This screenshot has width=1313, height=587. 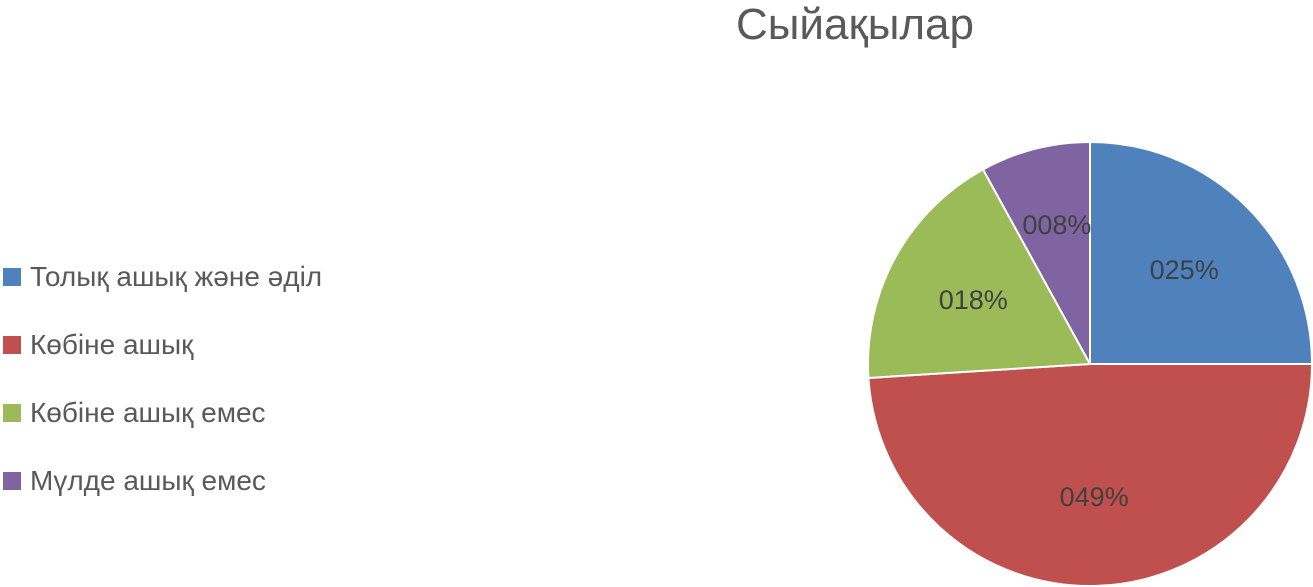 What do you see at coordinates (148, 480) in the screenshot?
I see `legend-label: Мүлде ашық емес` at bounding box center [148, 480].